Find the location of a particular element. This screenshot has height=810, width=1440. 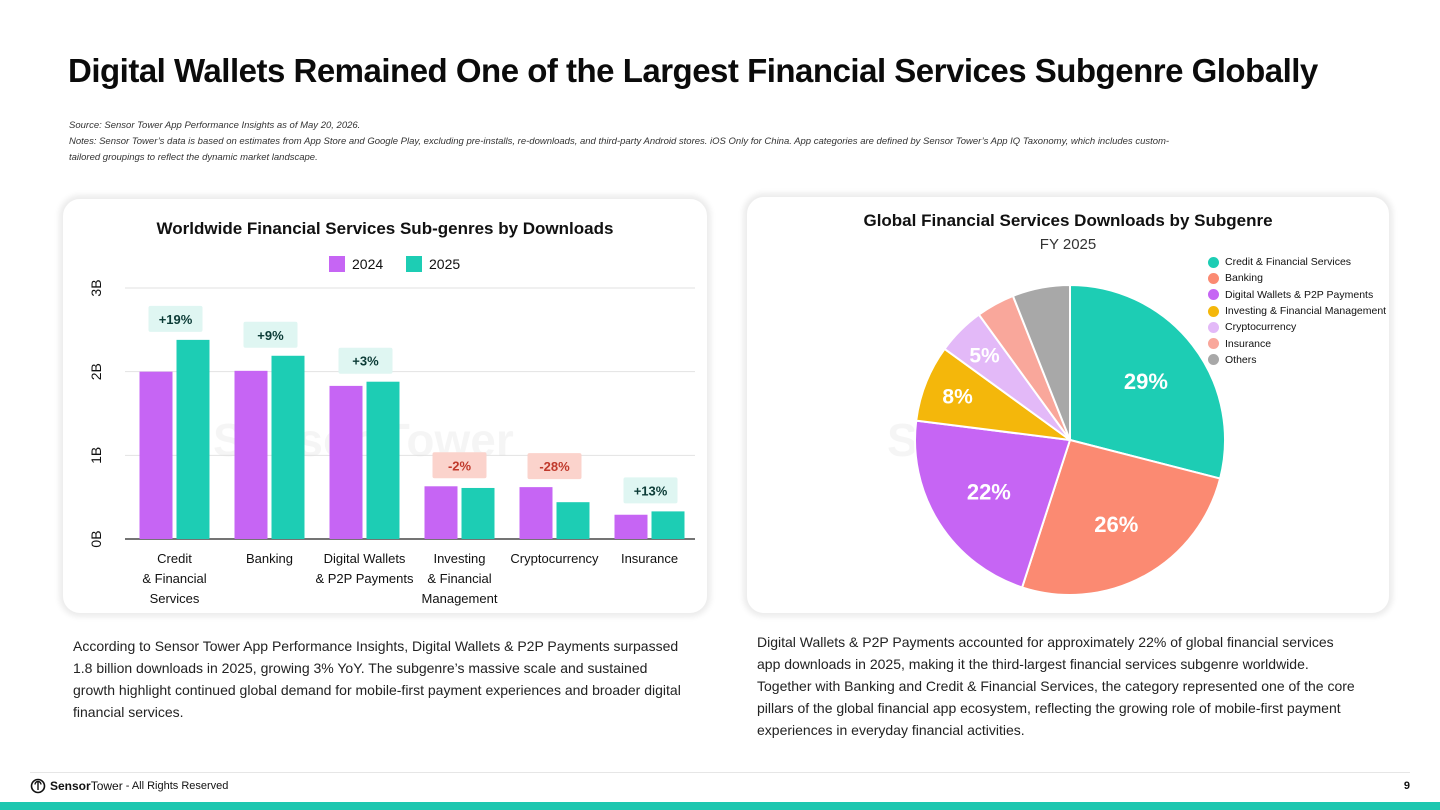

pie-chart-subtitle: FY 2025 is located at coordinates (1068, 244).